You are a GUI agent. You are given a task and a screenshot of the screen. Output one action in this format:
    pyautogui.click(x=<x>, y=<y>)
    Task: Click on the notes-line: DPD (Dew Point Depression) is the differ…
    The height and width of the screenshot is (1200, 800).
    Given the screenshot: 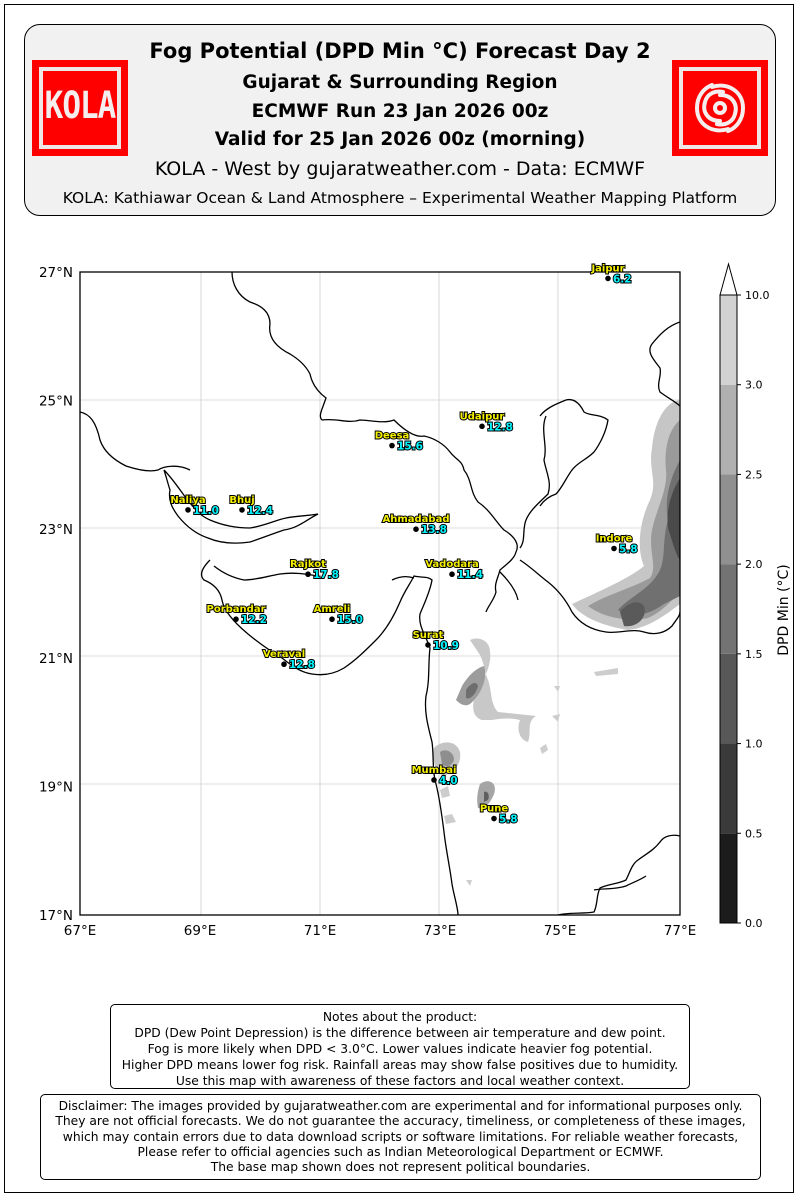 What is the action you would take?
    pyautogui.click(x=400, y=1033)
    